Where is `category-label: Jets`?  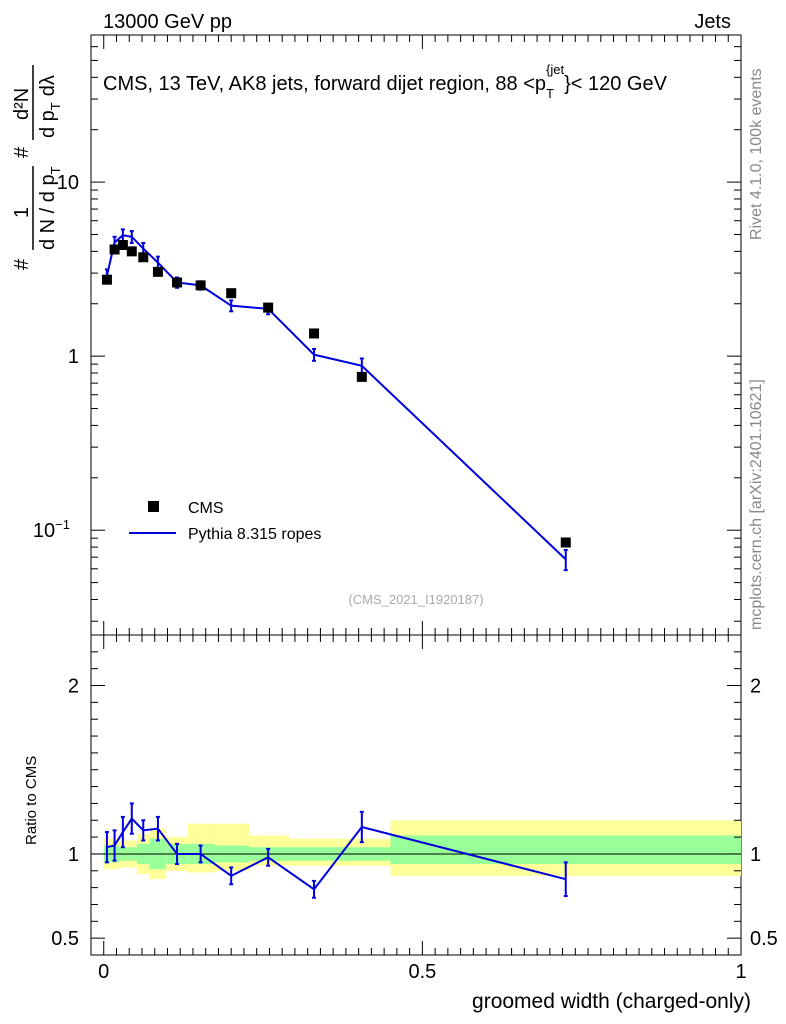 category-label: Jets is located at coordinates (712, 22).